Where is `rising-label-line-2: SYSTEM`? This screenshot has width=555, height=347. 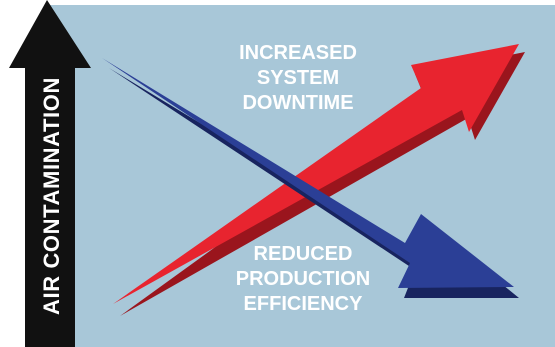 rising-label-line-2: SYSTEM is located at coordinates (298, 78).